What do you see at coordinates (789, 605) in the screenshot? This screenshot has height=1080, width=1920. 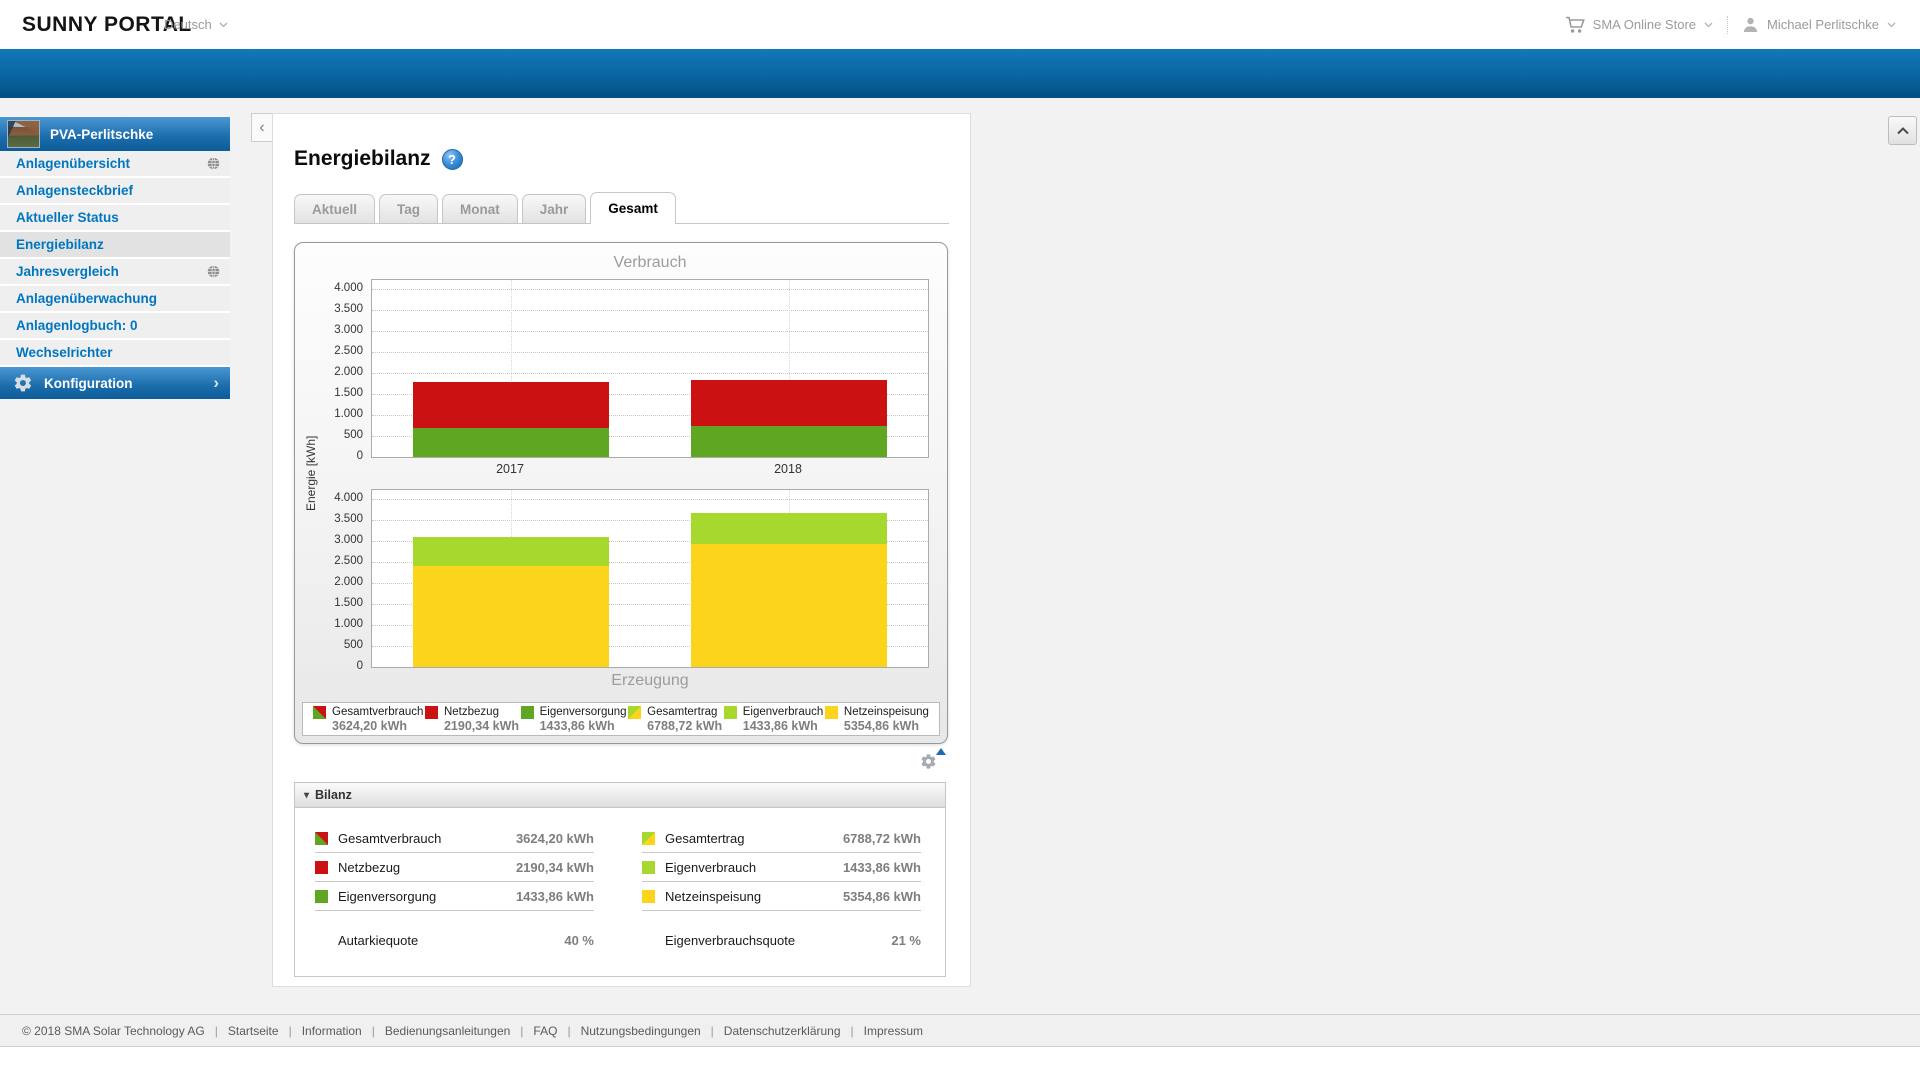 I see `bar-netzeinspeisung-2018` at bounding box center [789, 605].